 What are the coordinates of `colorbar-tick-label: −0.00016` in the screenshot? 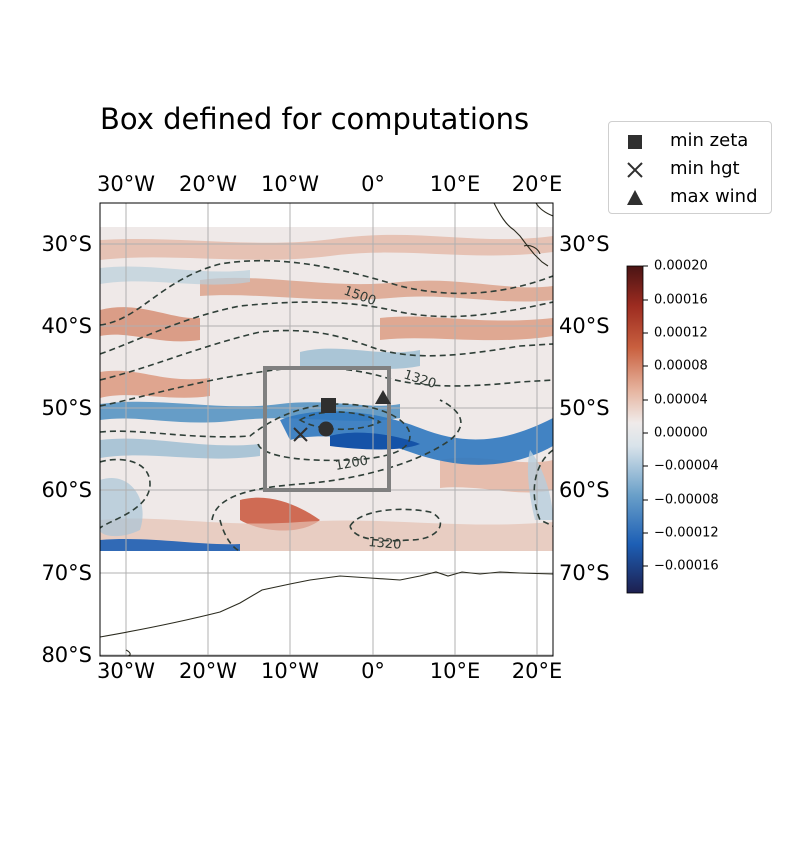 It's located at (686, 566).